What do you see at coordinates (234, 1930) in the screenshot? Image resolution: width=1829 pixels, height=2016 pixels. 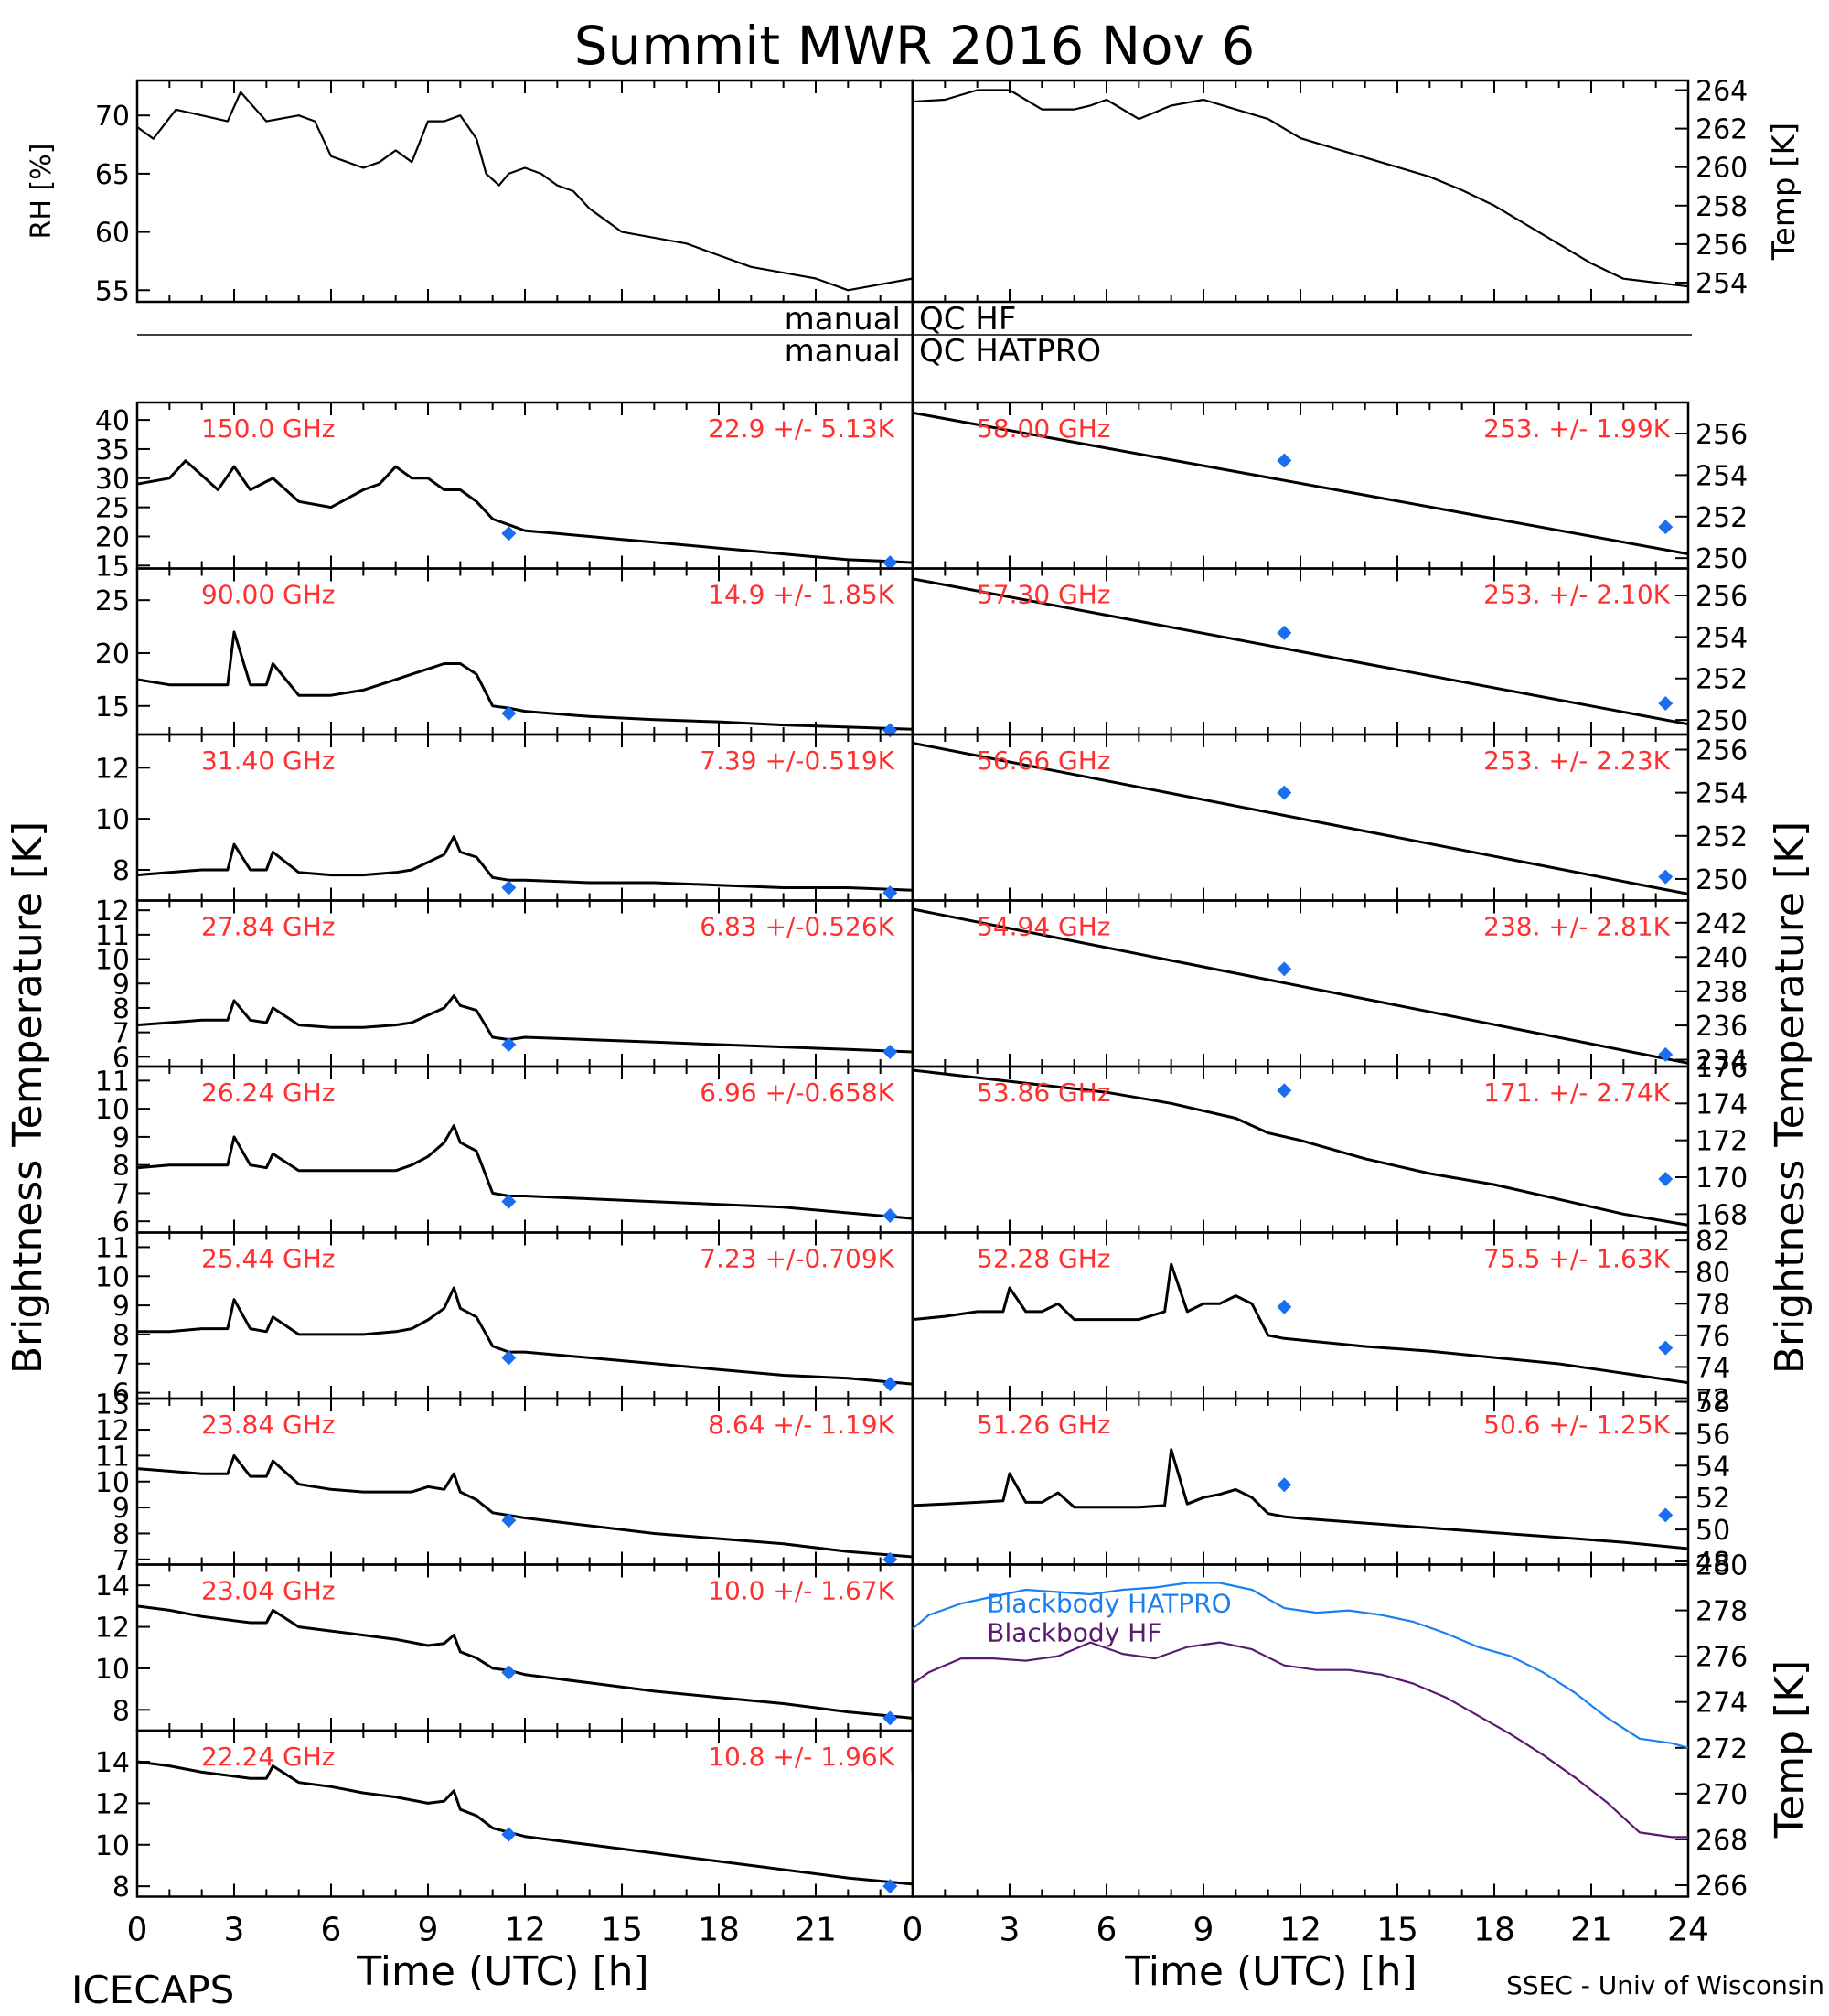 I see `x-tick-label-left: 3` at bounding box center [234, 1930].